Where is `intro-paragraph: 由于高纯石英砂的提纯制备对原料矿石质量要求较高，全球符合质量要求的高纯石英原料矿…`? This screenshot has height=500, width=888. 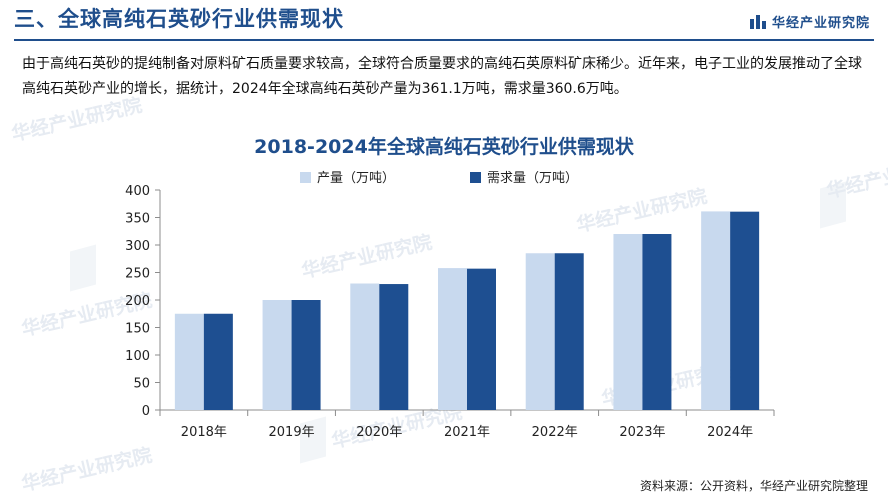 intro-paragraph: 由于高纯石英砂的提纯制备对原料矿石质量要求较高，全球符合质量要求的高纯石英原料矿… is located at coordinates (442, 76).